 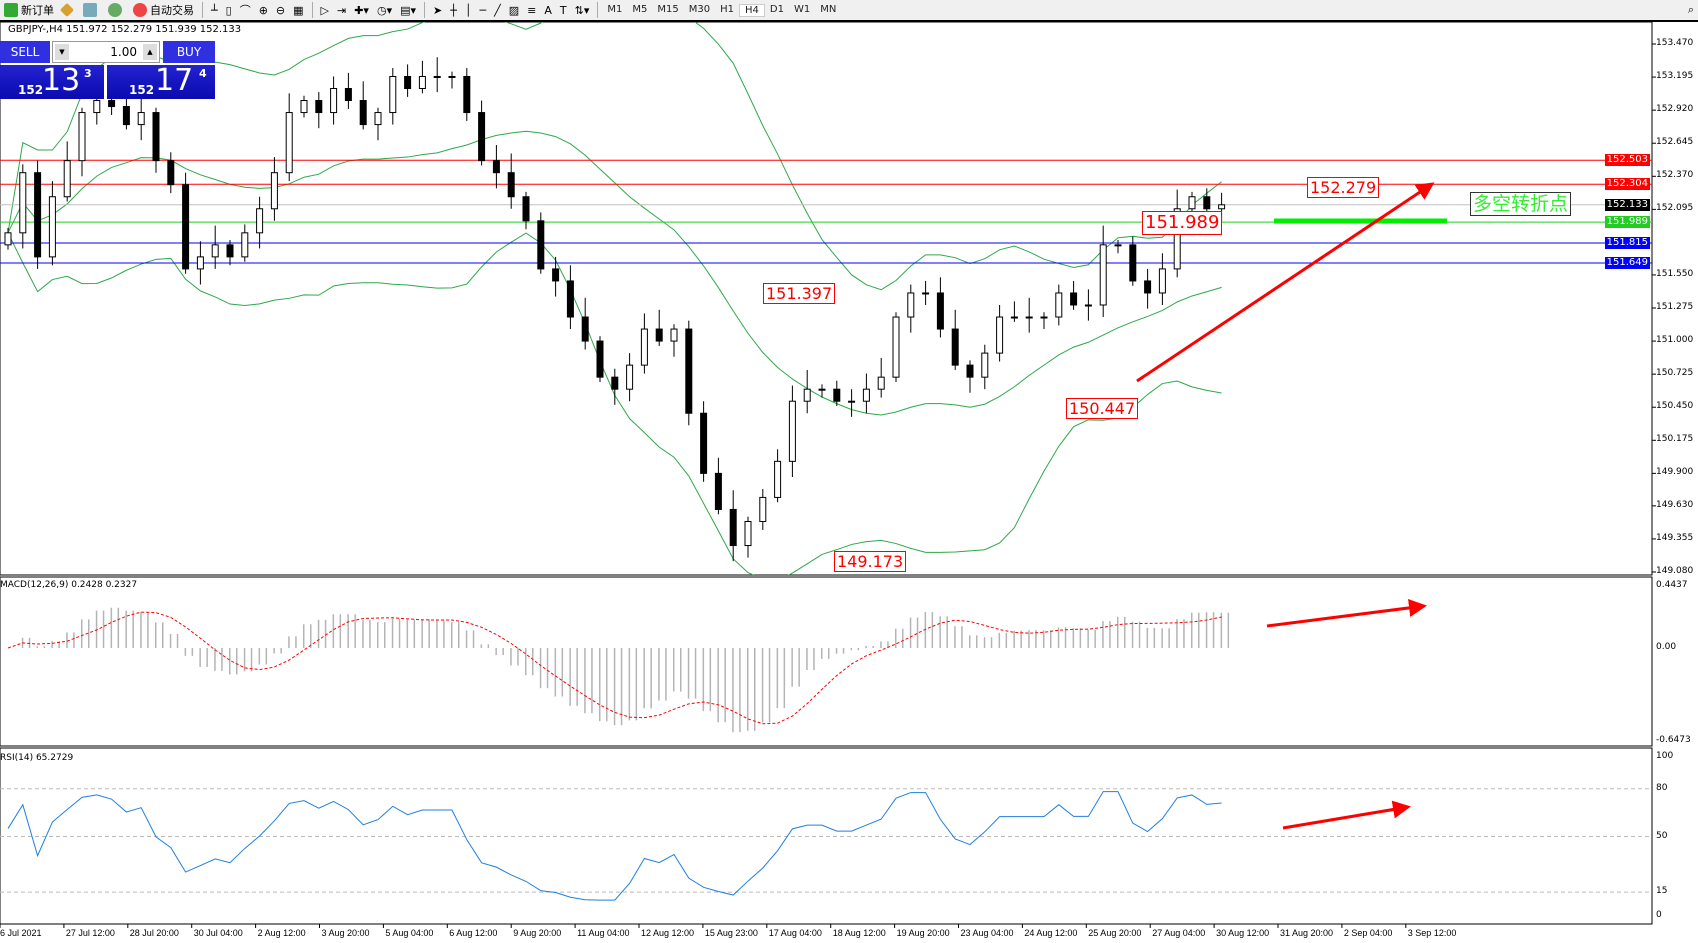 What do you see at coordinates (1521, 204) in the screenshot?
I see `turning-point-label: 多空转折点` at bounding box center [1521, 204].